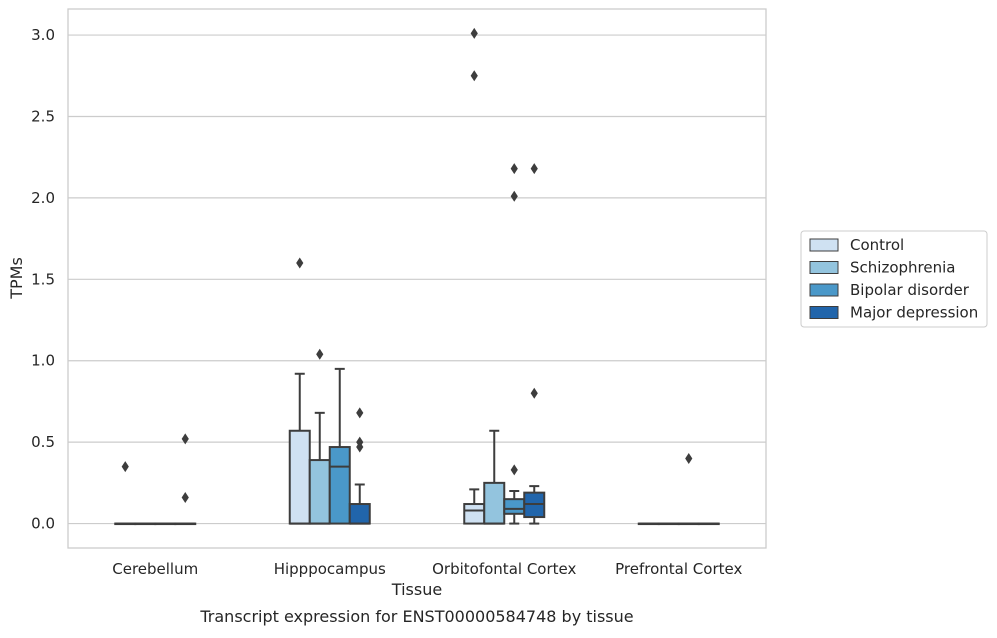 This screenshot has height=638, width=997. I want to click on y-tick-labels: 0.0 0.5 1.0 1.5 2.0 2.5 3.0, so click(43, 279).